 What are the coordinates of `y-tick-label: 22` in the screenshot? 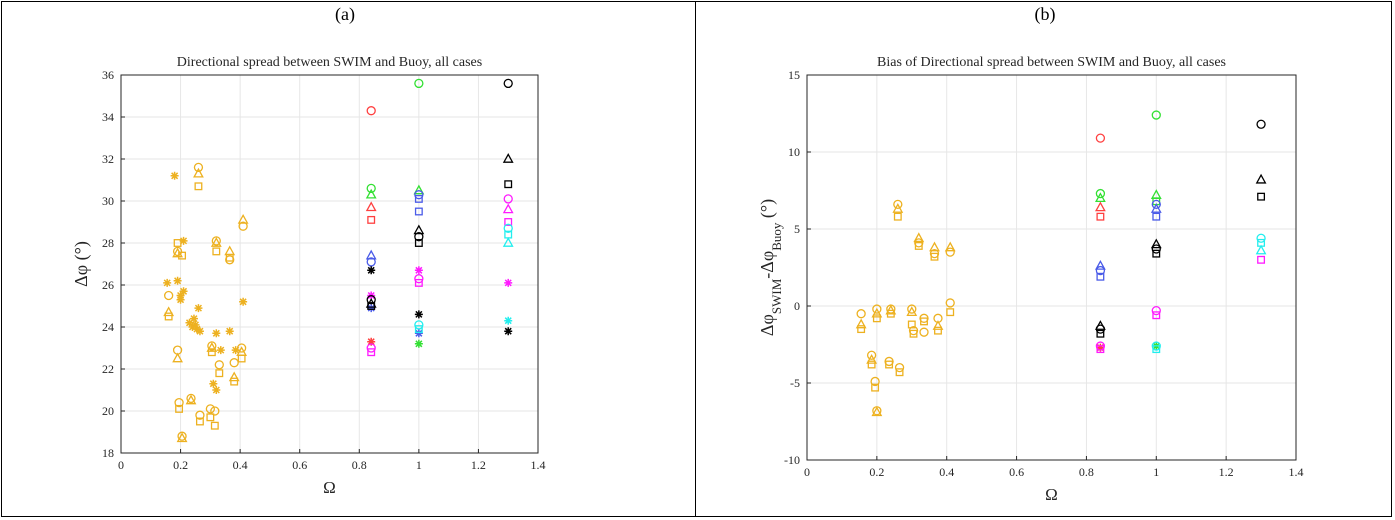 It's located at (108, 369).